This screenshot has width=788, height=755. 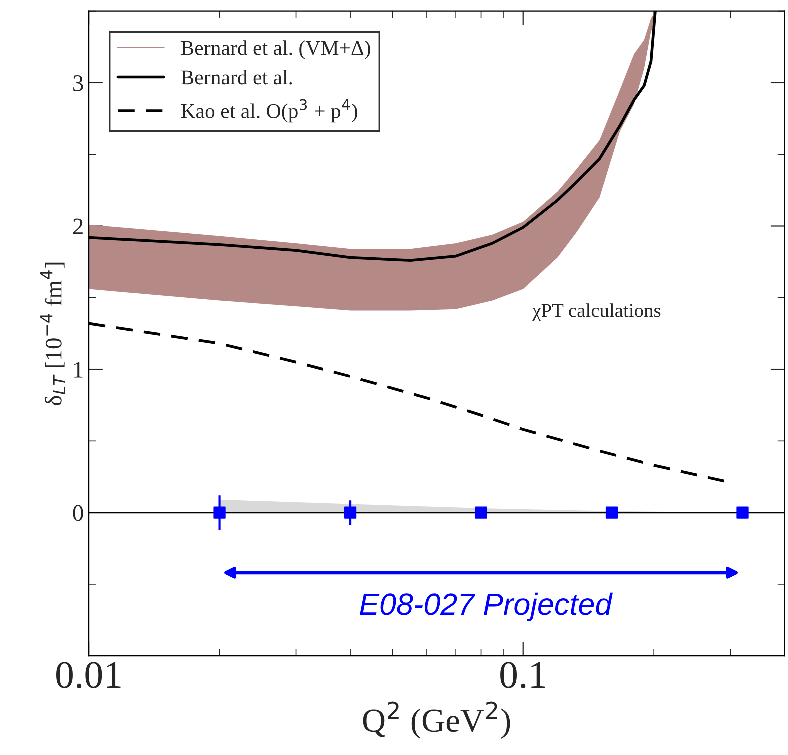 What do you see at coordinates (487, 607) in the screenshot?
I see `annotation: E08-027 Projected` at bounding box center [487, 607].